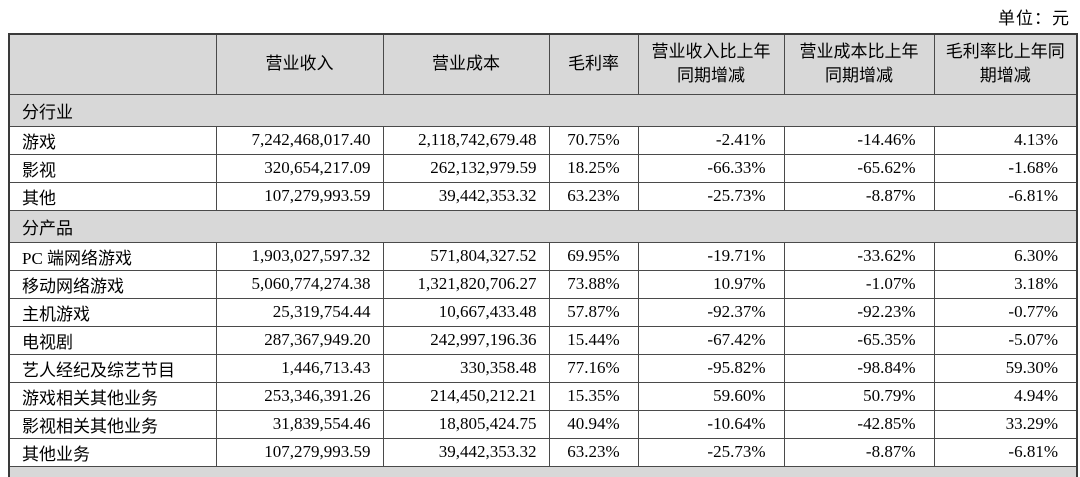  What do you see at coordinates (1005, 312) in the screenshot?
I see `gross-margin-yoy-cell: -0.77%` at bounding box center [1005, 312].